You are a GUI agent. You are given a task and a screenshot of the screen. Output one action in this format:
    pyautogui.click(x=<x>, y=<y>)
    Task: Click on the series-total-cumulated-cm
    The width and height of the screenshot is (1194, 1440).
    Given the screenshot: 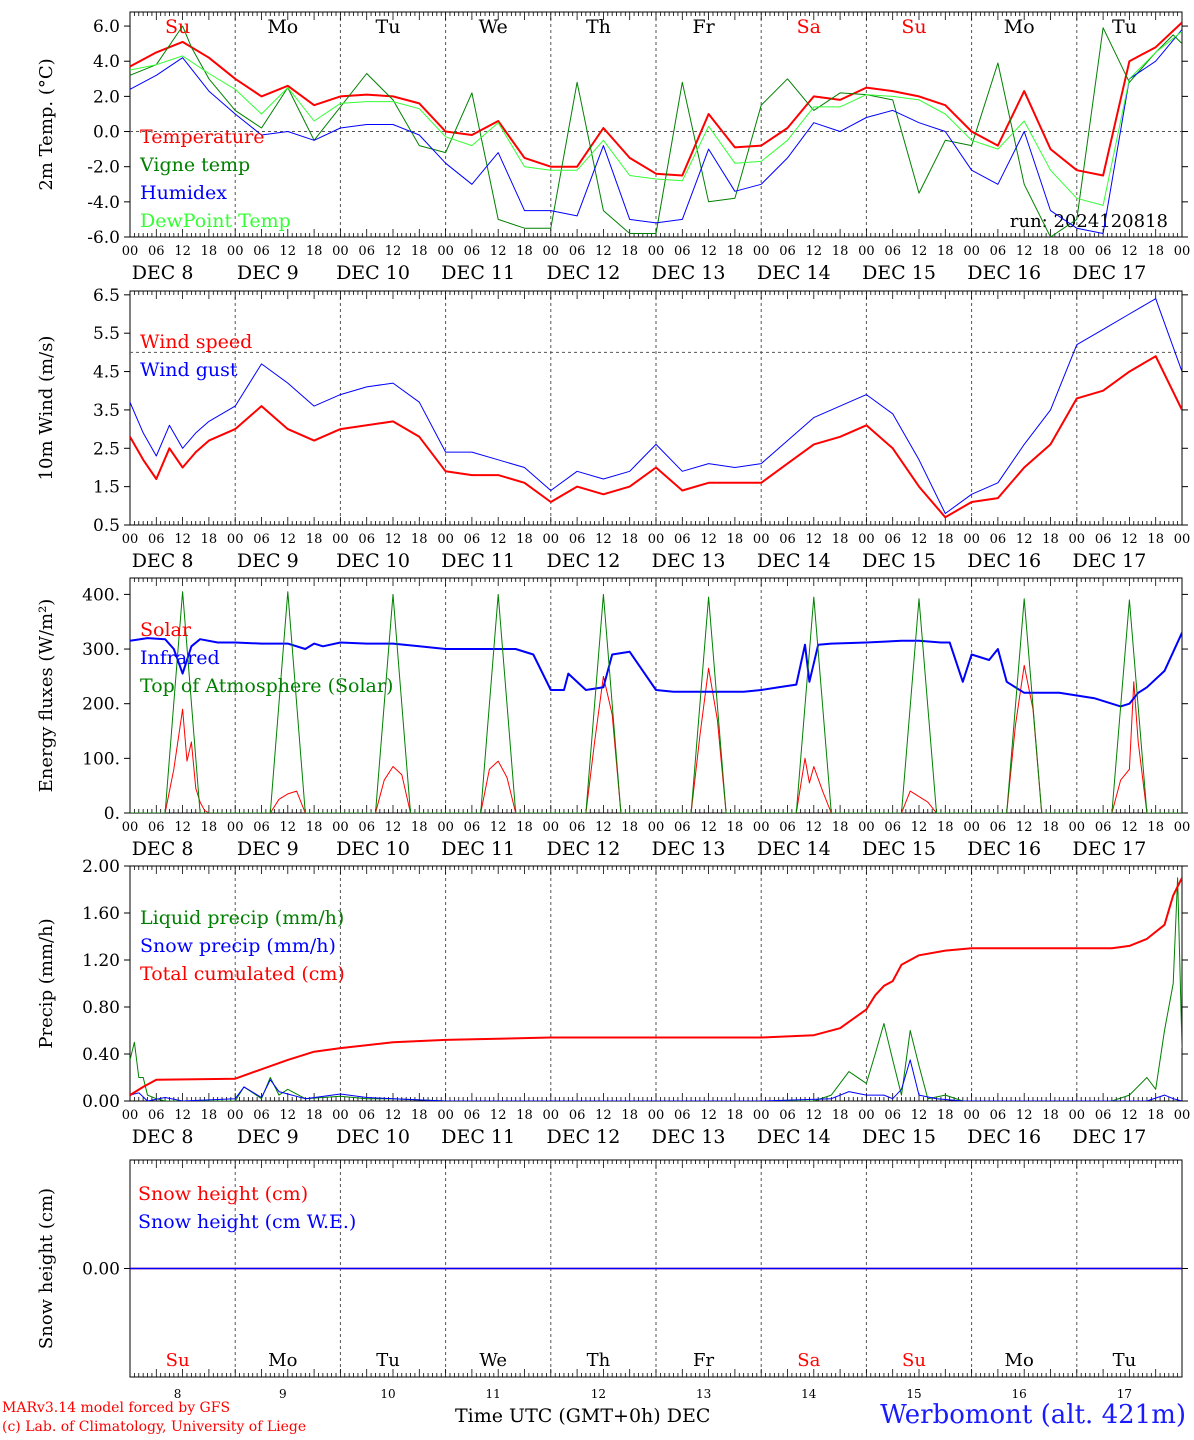 What is the action you would take?
    pyautogui.click(x=656, y=986)
    